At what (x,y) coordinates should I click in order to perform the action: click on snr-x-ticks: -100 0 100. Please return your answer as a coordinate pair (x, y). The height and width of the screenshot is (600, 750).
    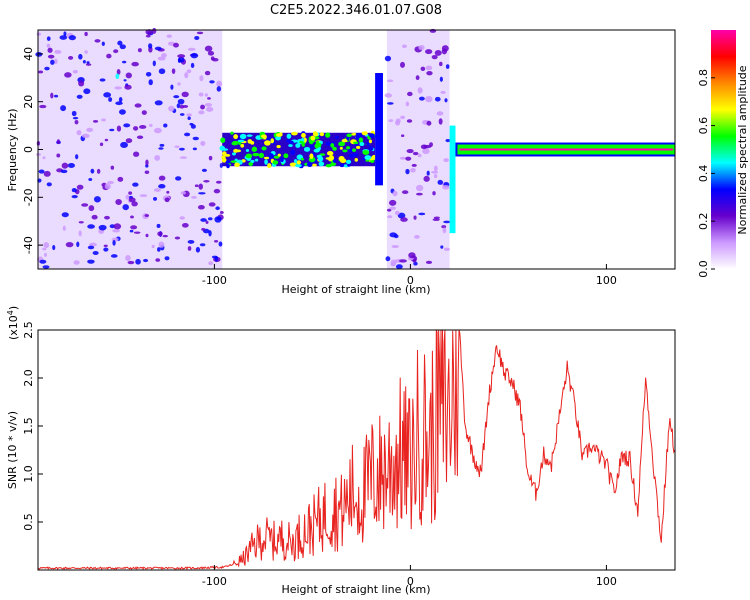
    Looking at the image, I should click on (409, 576).